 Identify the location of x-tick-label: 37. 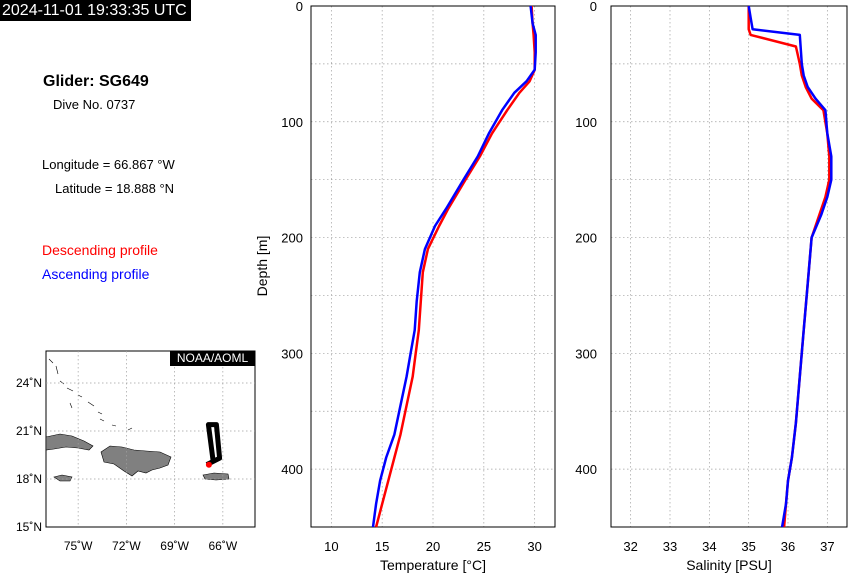
(827, 546).